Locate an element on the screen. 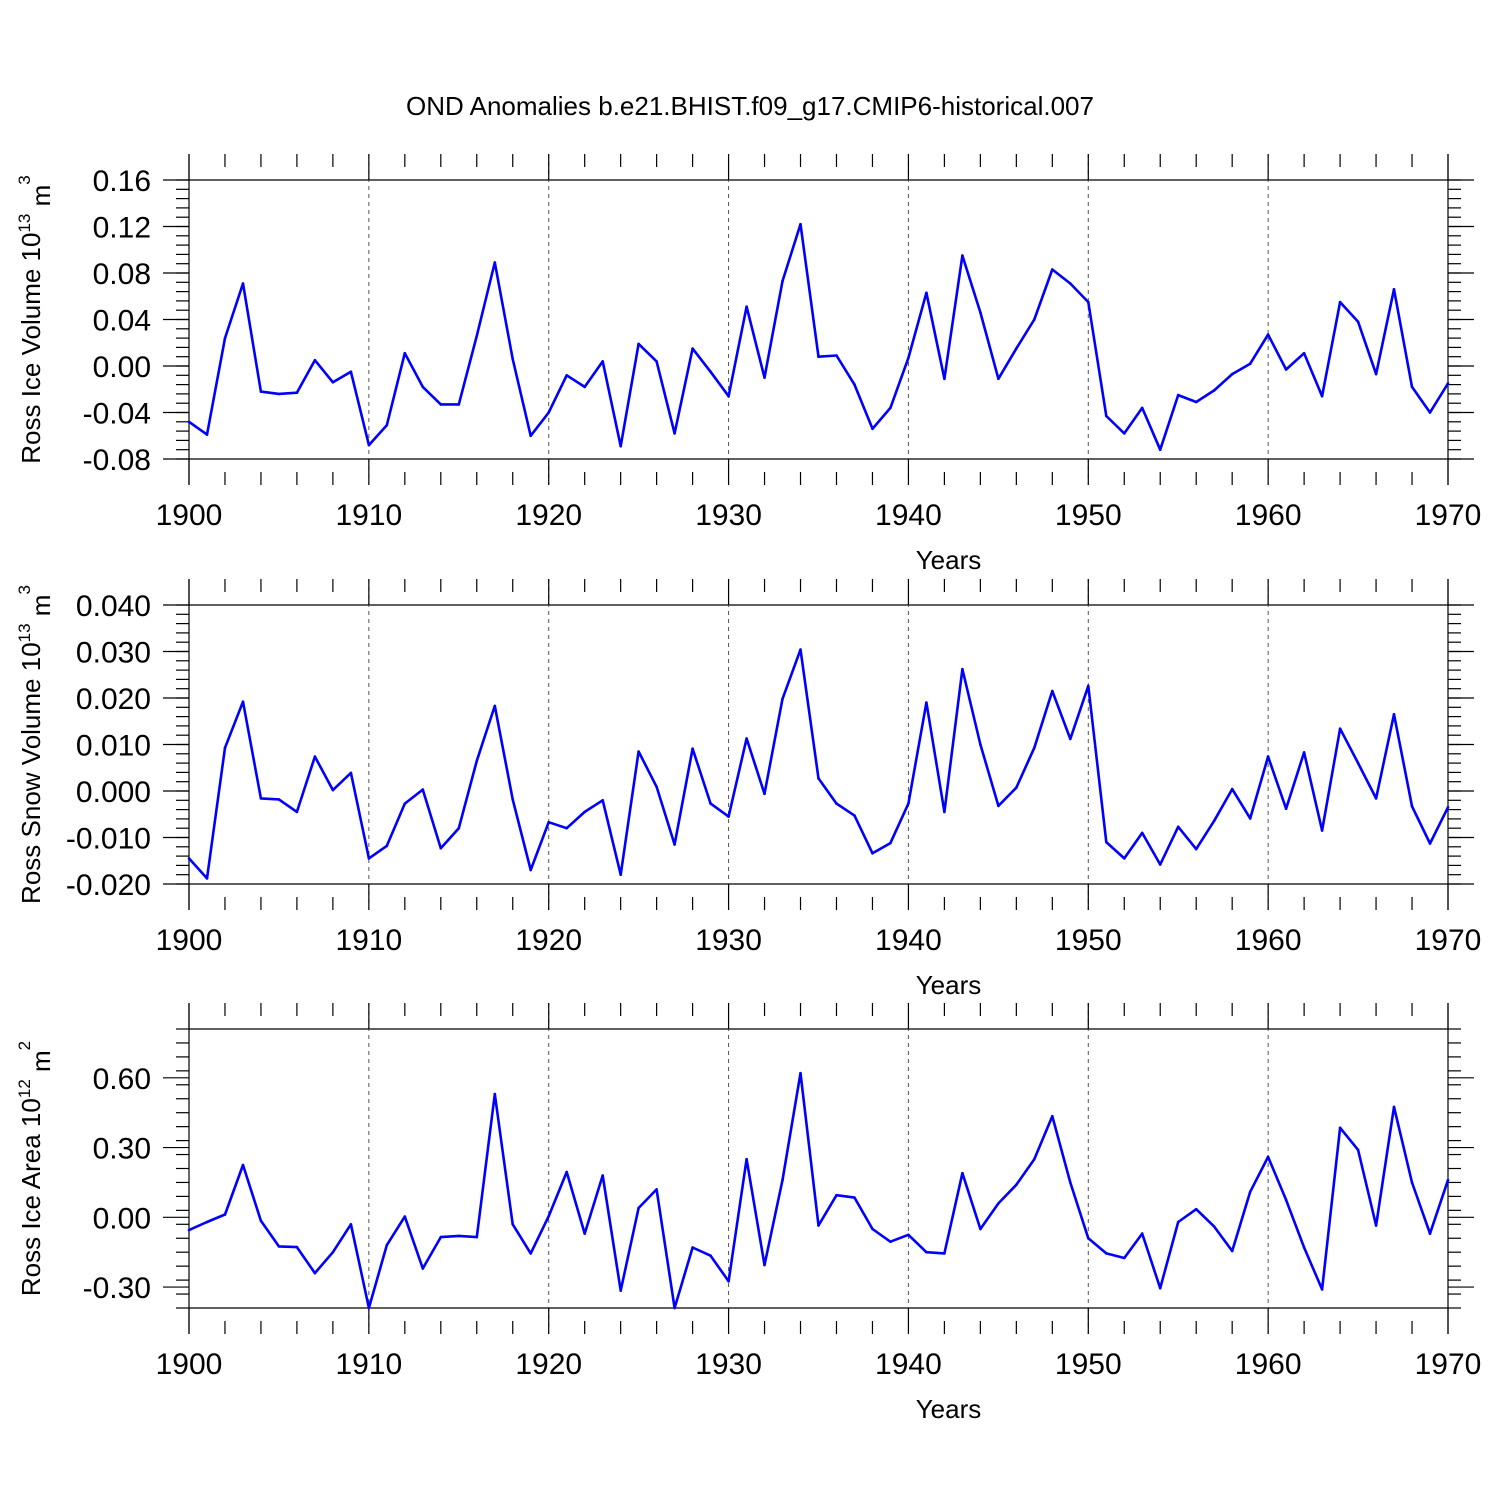 Image resolution: width=1500 pixels, height=1500 pixels. x-tick-label: 1960 is located at coordinates (1268, 940).